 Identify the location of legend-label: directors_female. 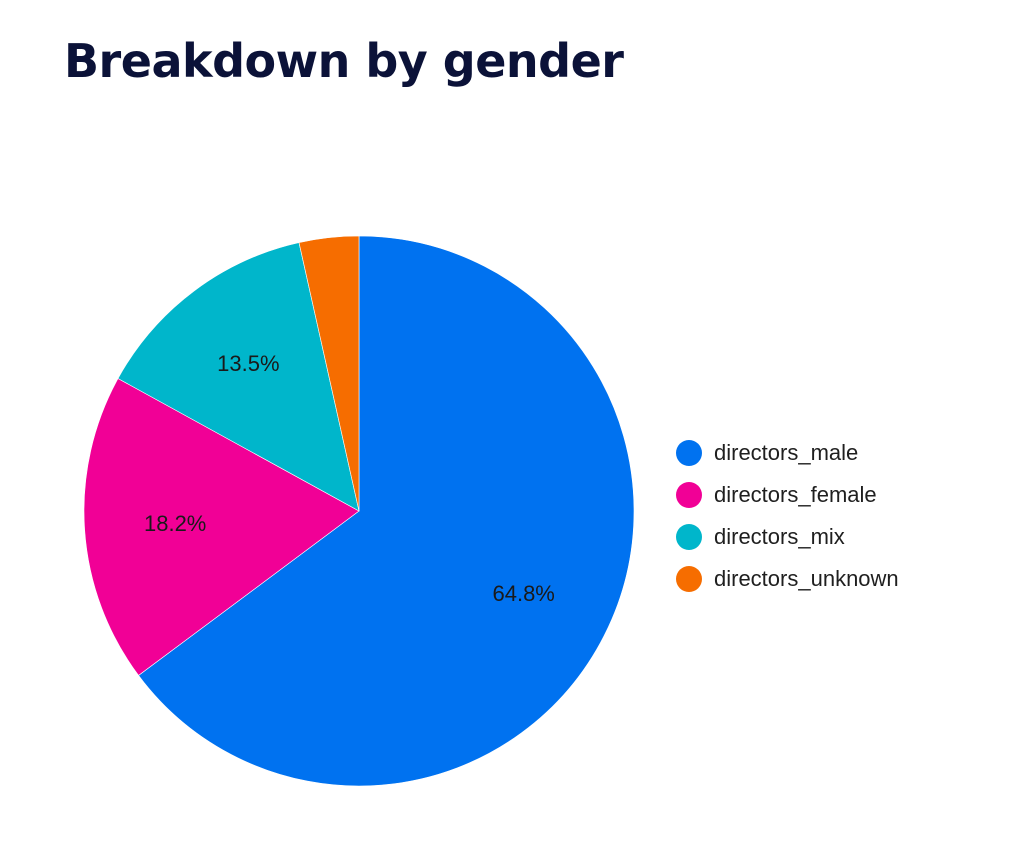
(795, 494).